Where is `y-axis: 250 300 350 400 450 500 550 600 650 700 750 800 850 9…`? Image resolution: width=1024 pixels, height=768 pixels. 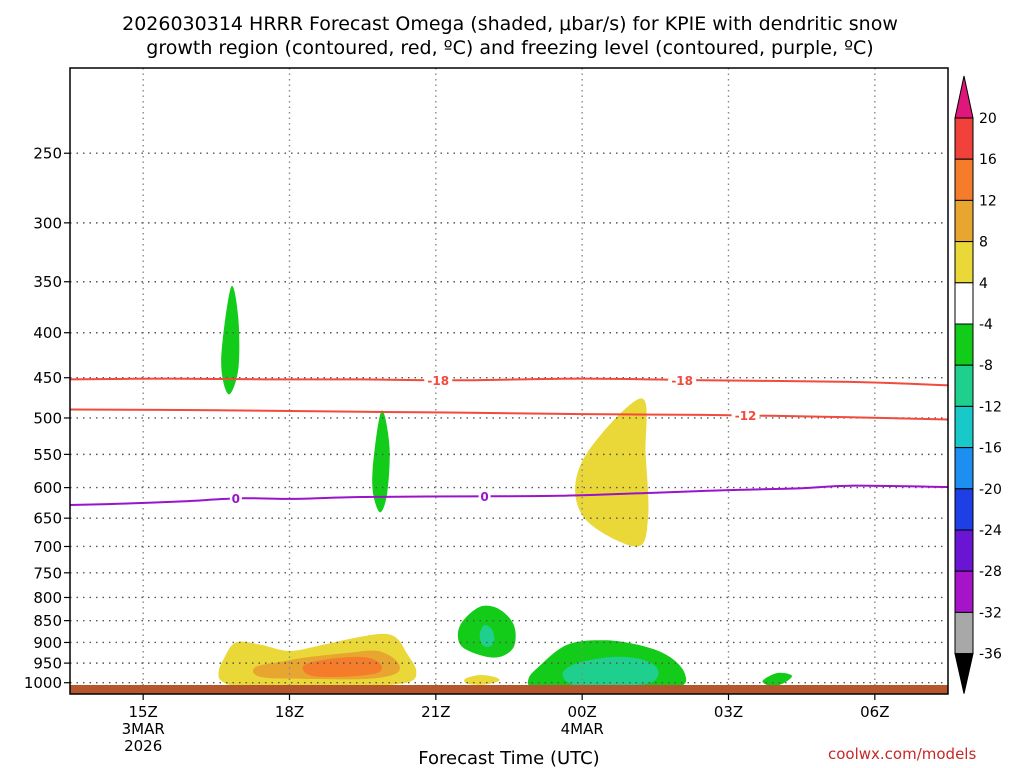 y-axis: 250 300 350 400 450 500 550 600 650 700 750 800 850 9… is located at coordinates (47, 418).